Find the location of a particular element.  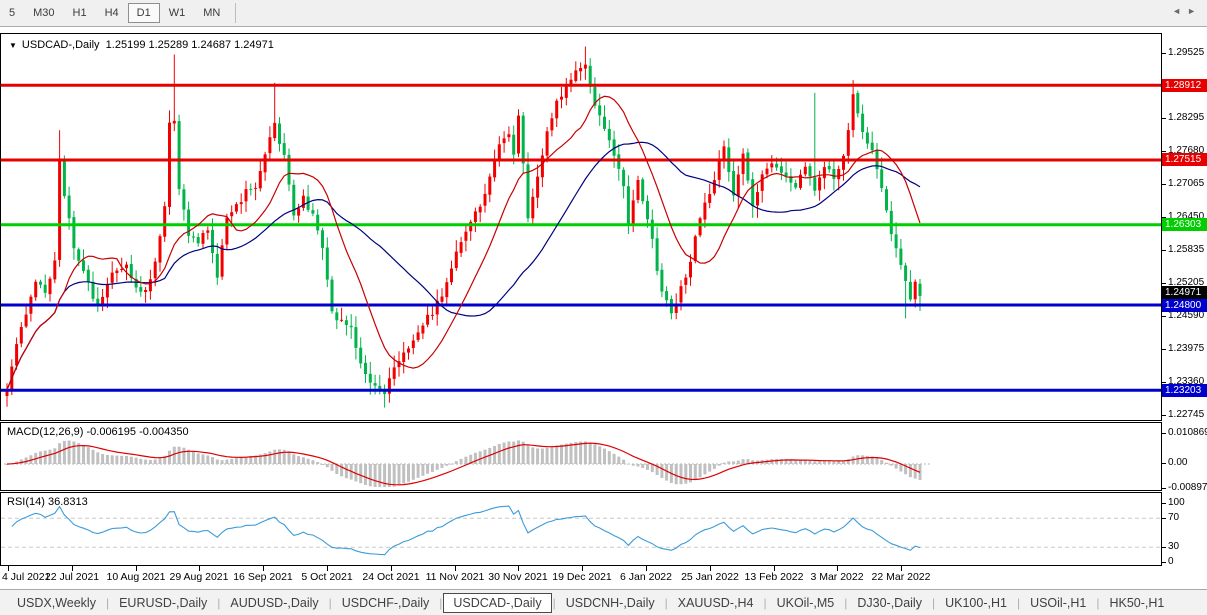

rsi-canvas is located at coordinates (581, 529).